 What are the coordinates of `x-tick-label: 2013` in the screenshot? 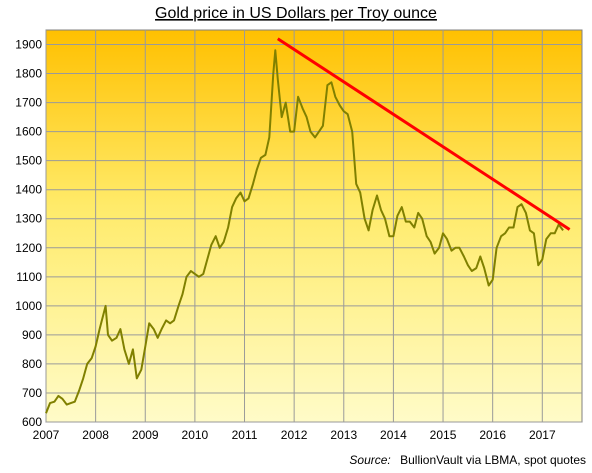 It's located at (343, 435).